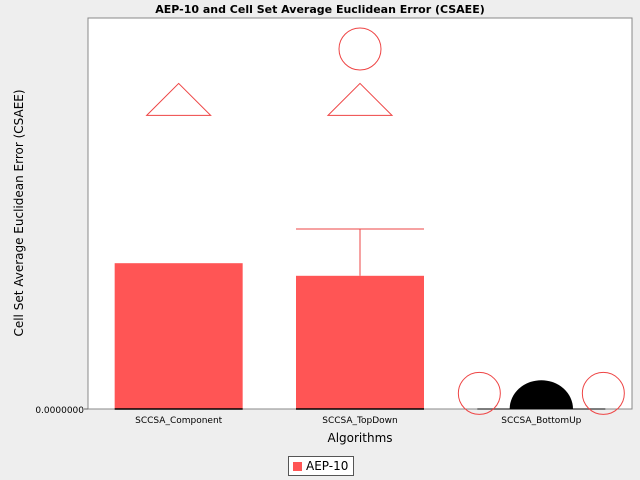 This screenshot has height=480, width=640. Describe the element at coordinates (327, 466) in the screenshot. I see `legend-label-aep-10: AEP-10` at that location.